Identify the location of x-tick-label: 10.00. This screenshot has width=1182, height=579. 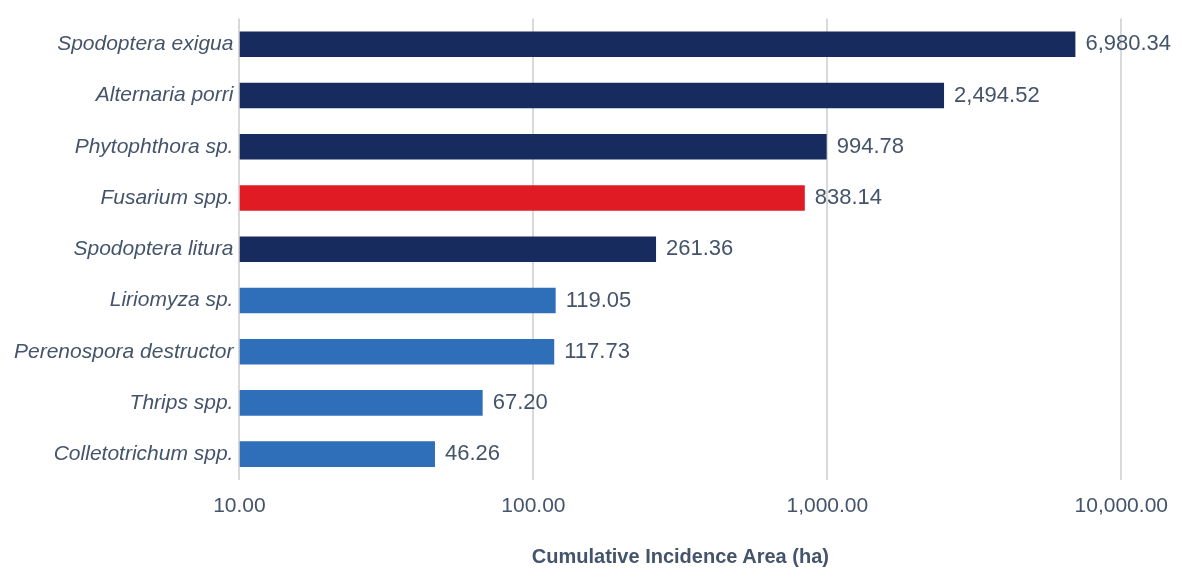
(239, 505).